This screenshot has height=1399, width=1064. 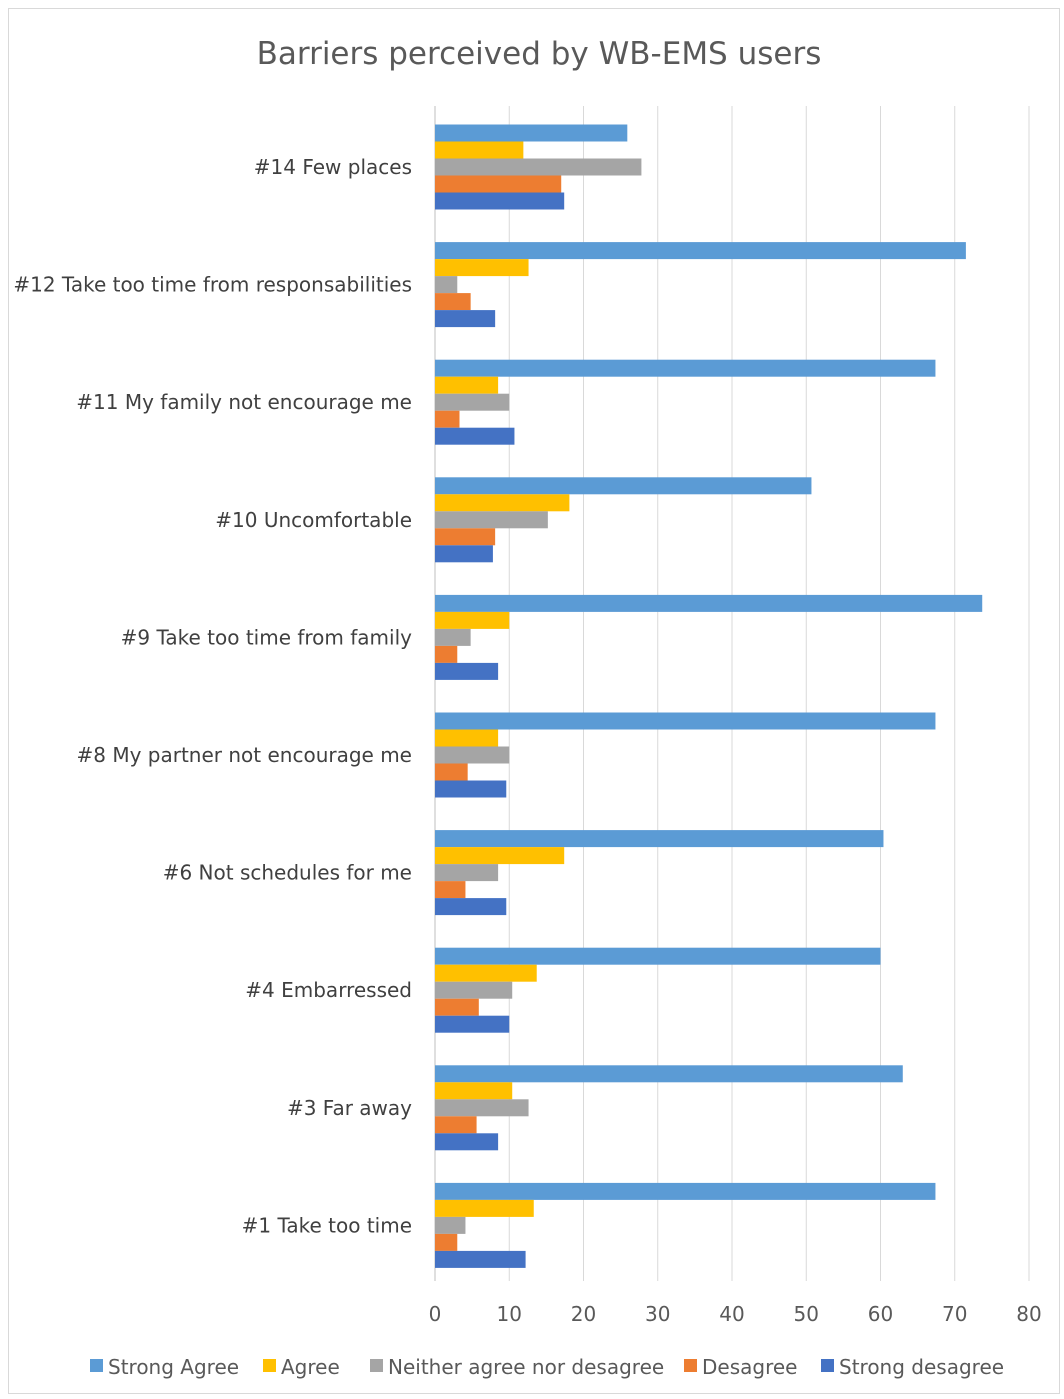 I want to click on category-label: #12 Take too time from responsabilities, so click(x=212, y=285).